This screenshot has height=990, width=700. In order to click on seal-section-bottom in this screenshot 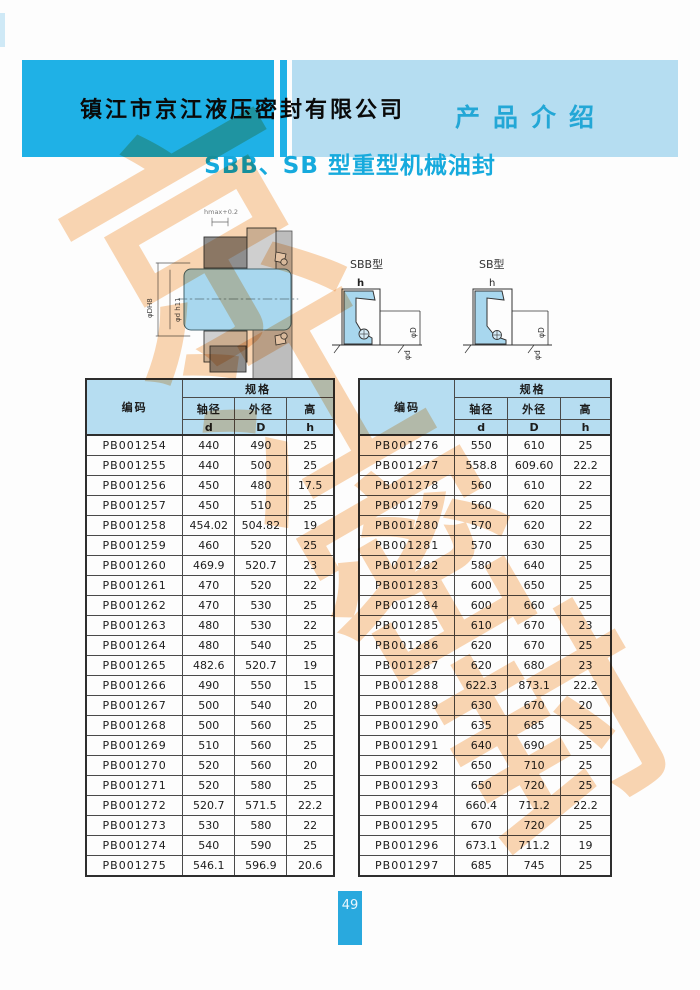, I will do `click(281, 339)`.